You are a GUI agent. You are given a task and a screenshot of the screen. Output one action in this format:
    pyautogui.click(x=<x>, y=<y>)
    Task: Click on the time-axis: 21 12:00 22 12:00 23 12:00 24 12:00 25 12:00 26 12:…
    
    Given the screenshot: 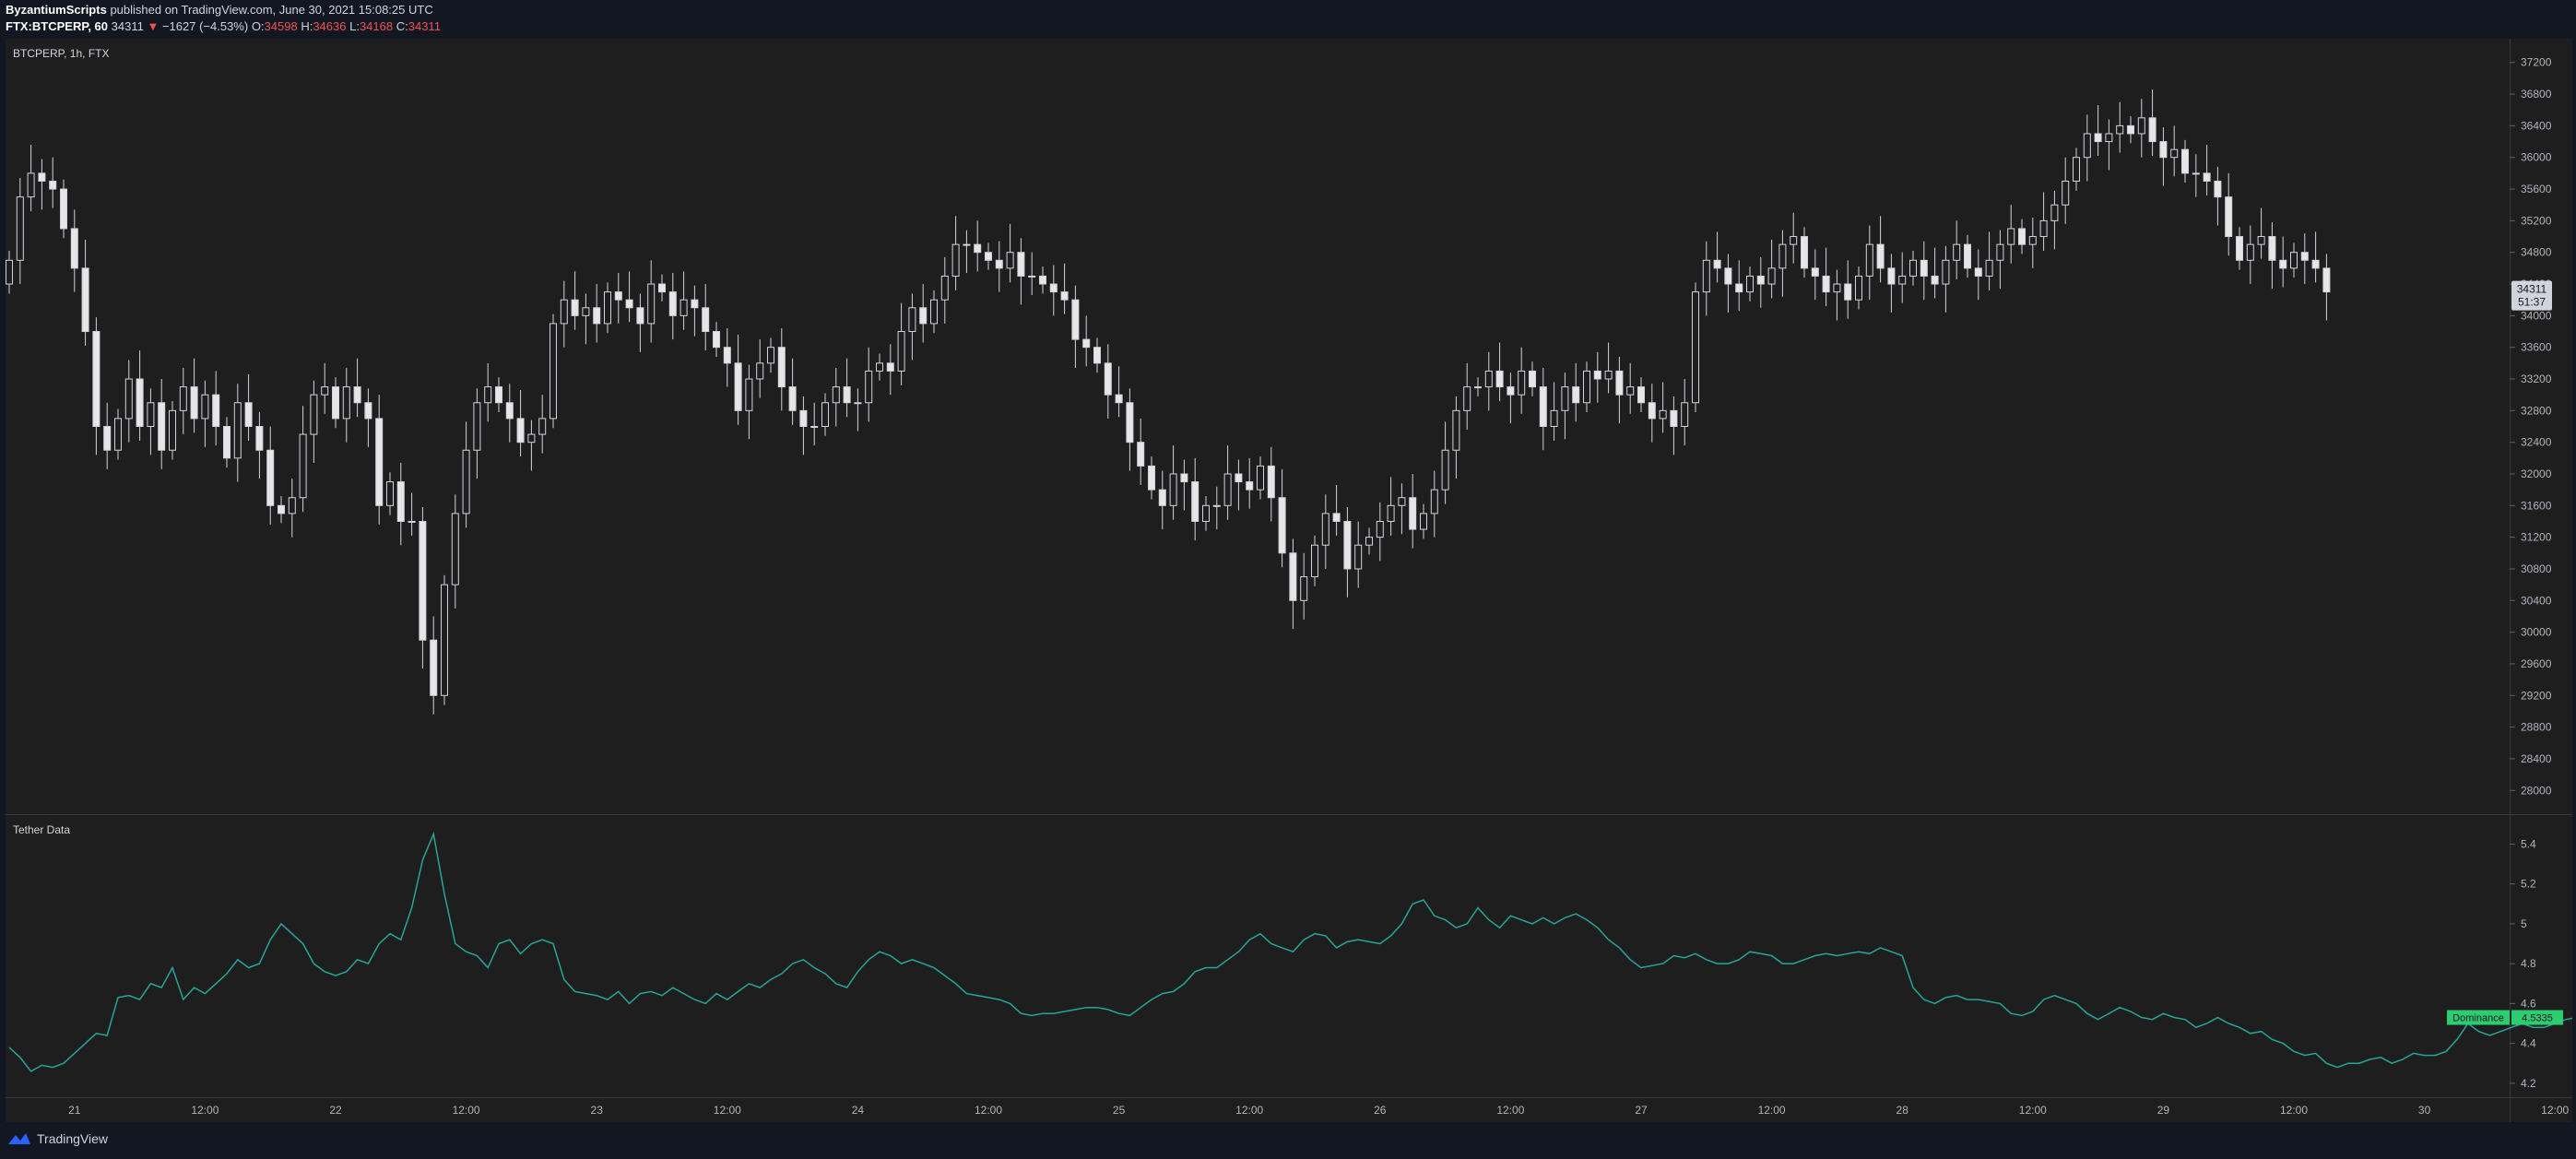 What is the action you would take?
    pyautogui.click(x=1320, y=1110)
    